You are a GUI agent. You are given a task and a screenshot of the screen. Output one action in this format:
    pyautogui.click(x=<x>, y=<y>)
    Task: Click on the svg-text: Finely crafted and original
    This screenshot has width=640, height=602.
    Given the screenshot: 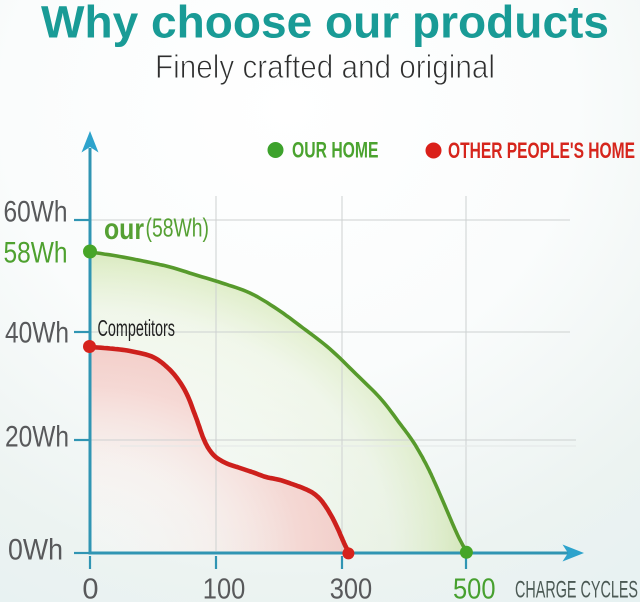 What is the action you would take?
    pyautogui.click(x=325, y=66)
    